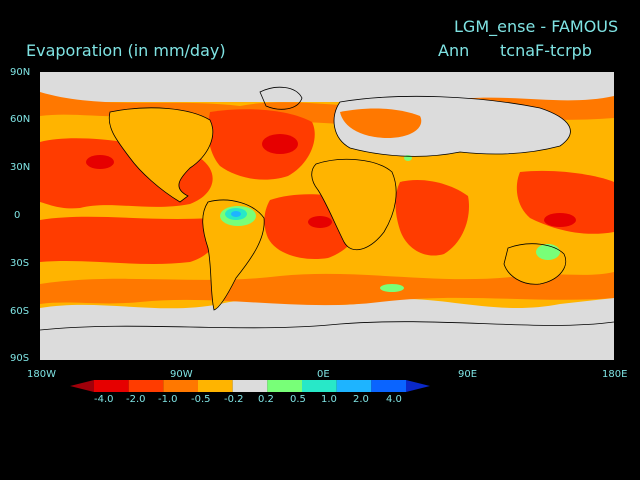  I want to click on lat-label-60n: 60N, so click(20, 119).